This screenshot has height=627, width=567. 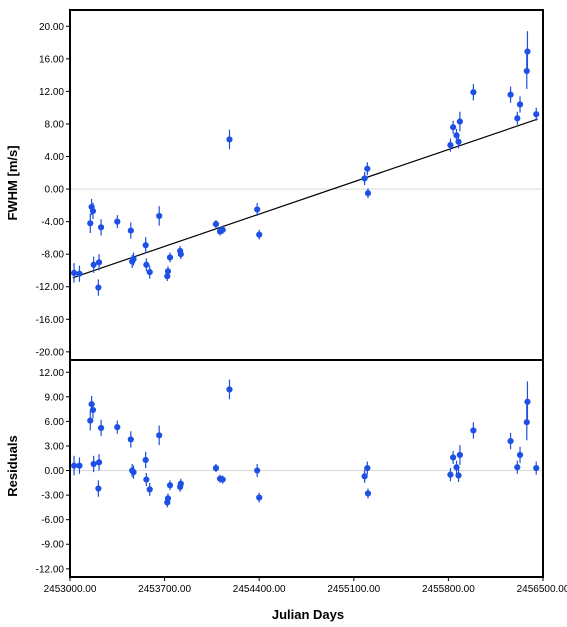 I want to click on fwhm-y-tick-label: -20.00, so click(x=50, y=352).